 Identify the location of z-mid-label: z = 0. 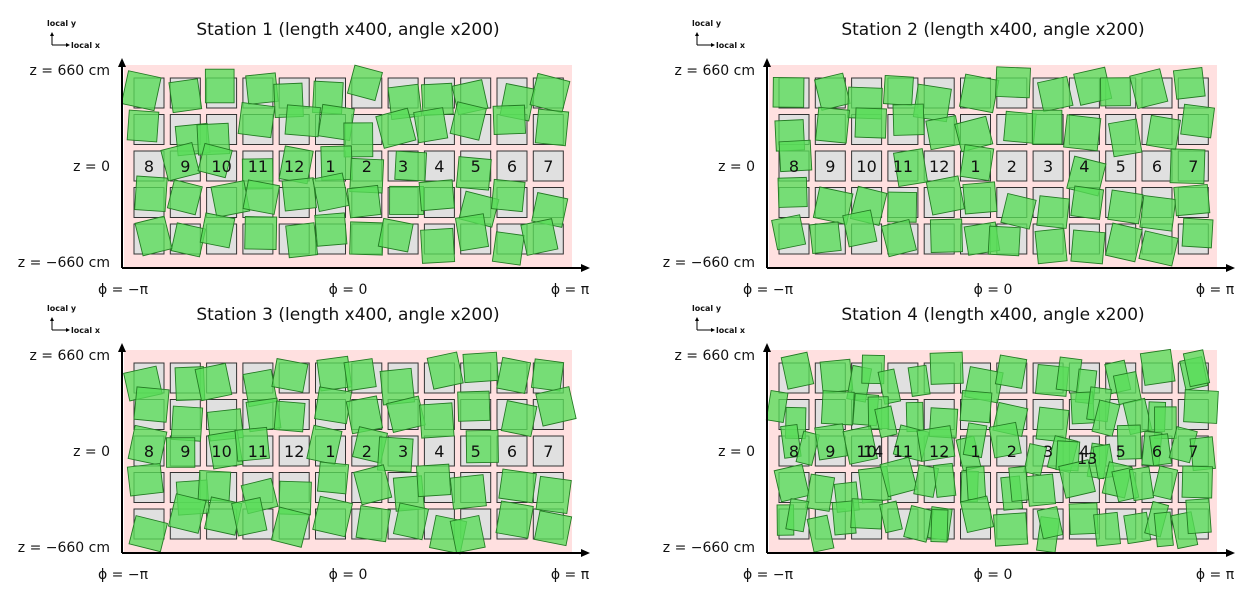
(91, 167).